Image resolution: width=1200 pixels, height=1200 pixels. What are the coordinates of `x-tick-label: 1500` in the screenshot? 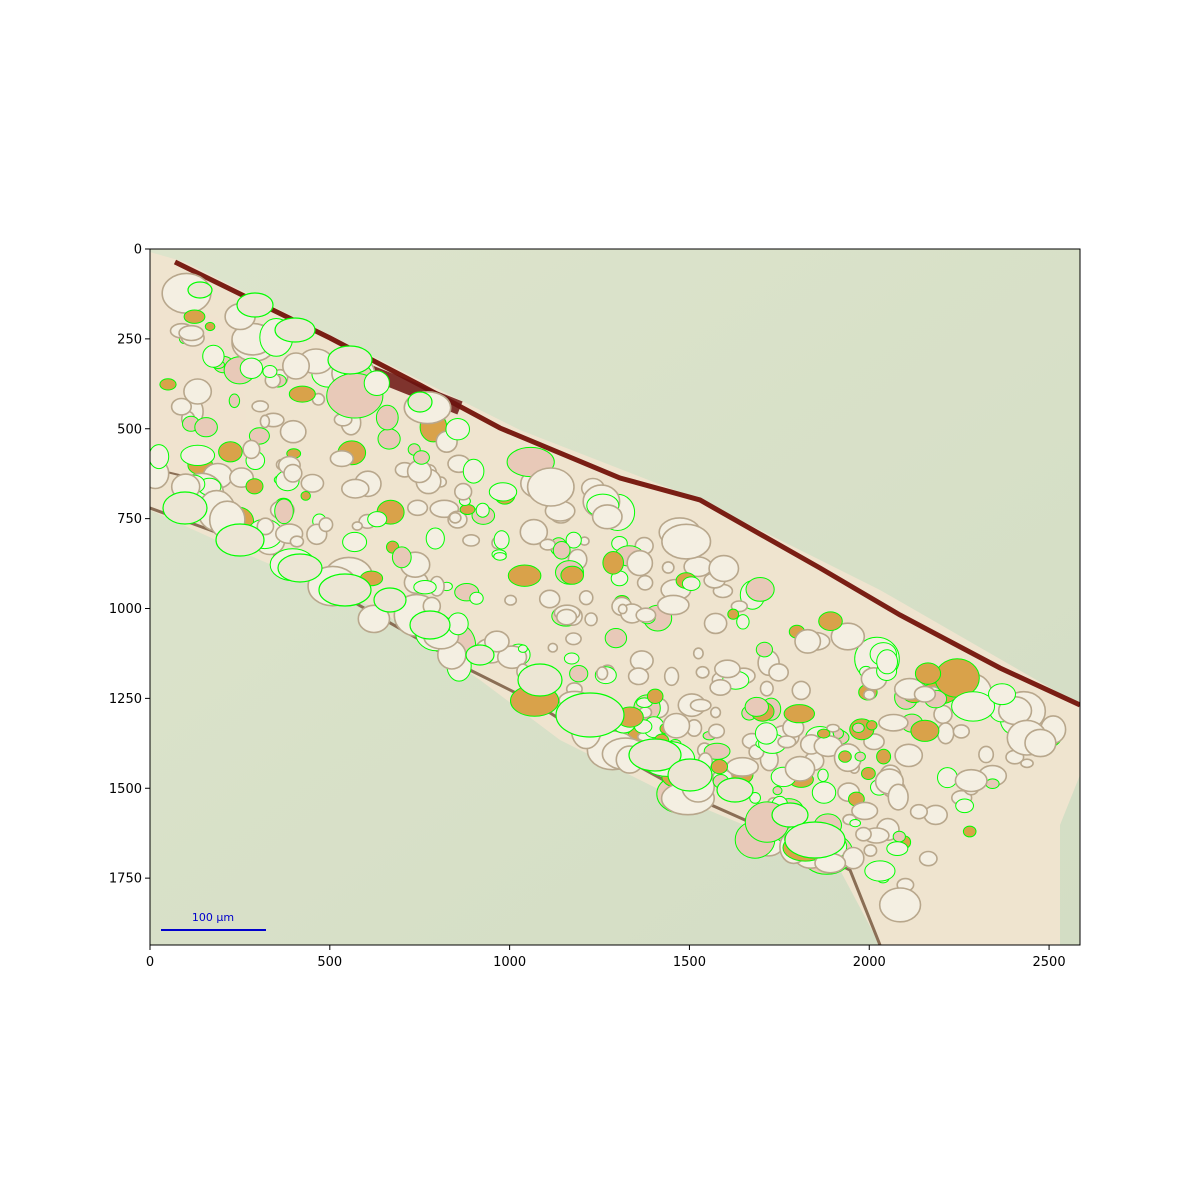 It's located at (689, 962).